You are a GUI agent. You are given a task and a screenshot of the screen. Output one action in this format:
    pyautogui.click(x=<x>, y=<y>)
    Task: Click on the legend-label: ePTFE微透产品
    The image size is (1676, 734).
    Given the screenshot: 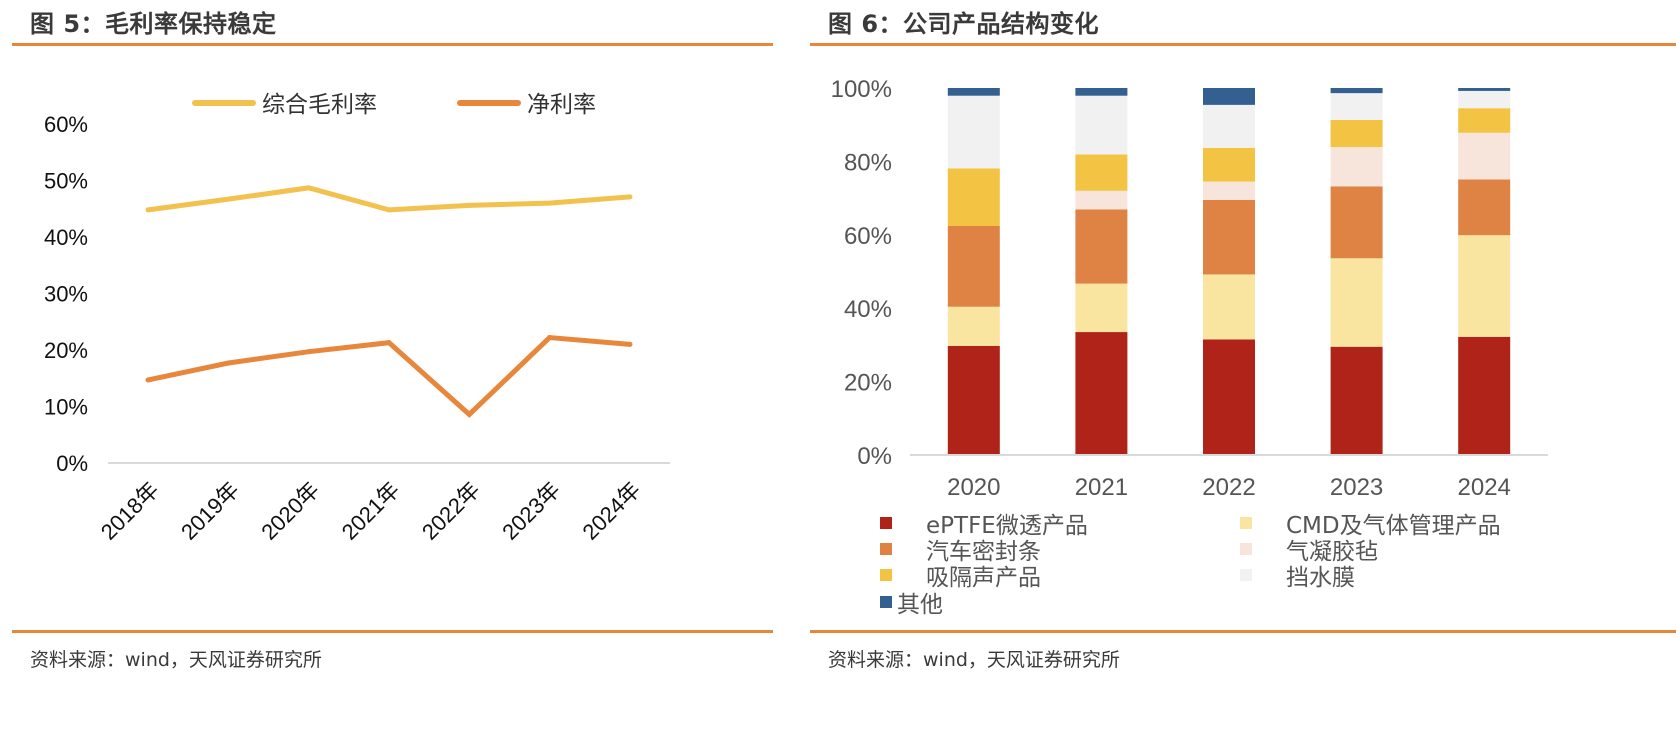 What is the action you would take?
    pyautogui.click(x=1007, y=526)
    